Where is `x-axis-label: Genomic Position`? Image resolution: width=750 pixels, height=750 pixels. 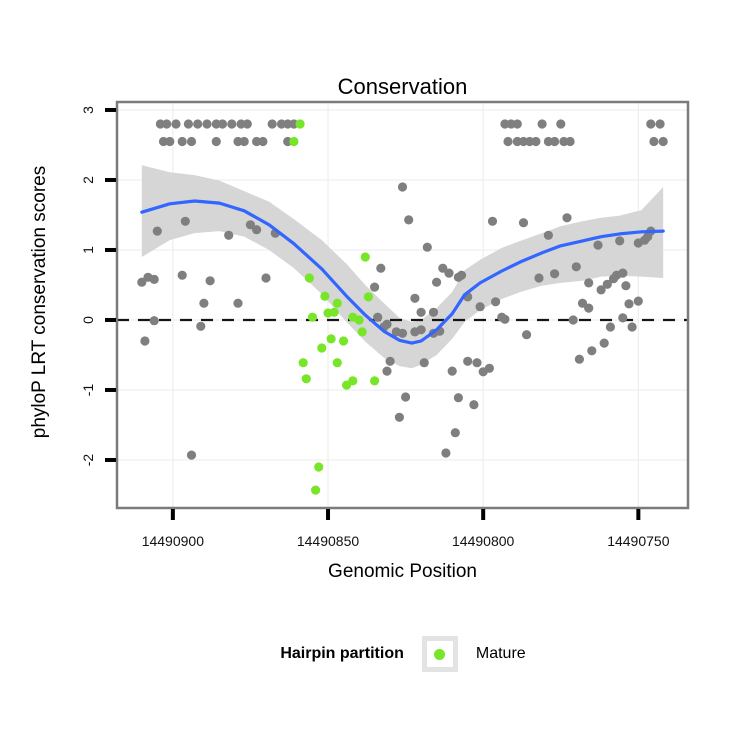 x-axis-label: Genomic Position is located at coordinates (402, 571).